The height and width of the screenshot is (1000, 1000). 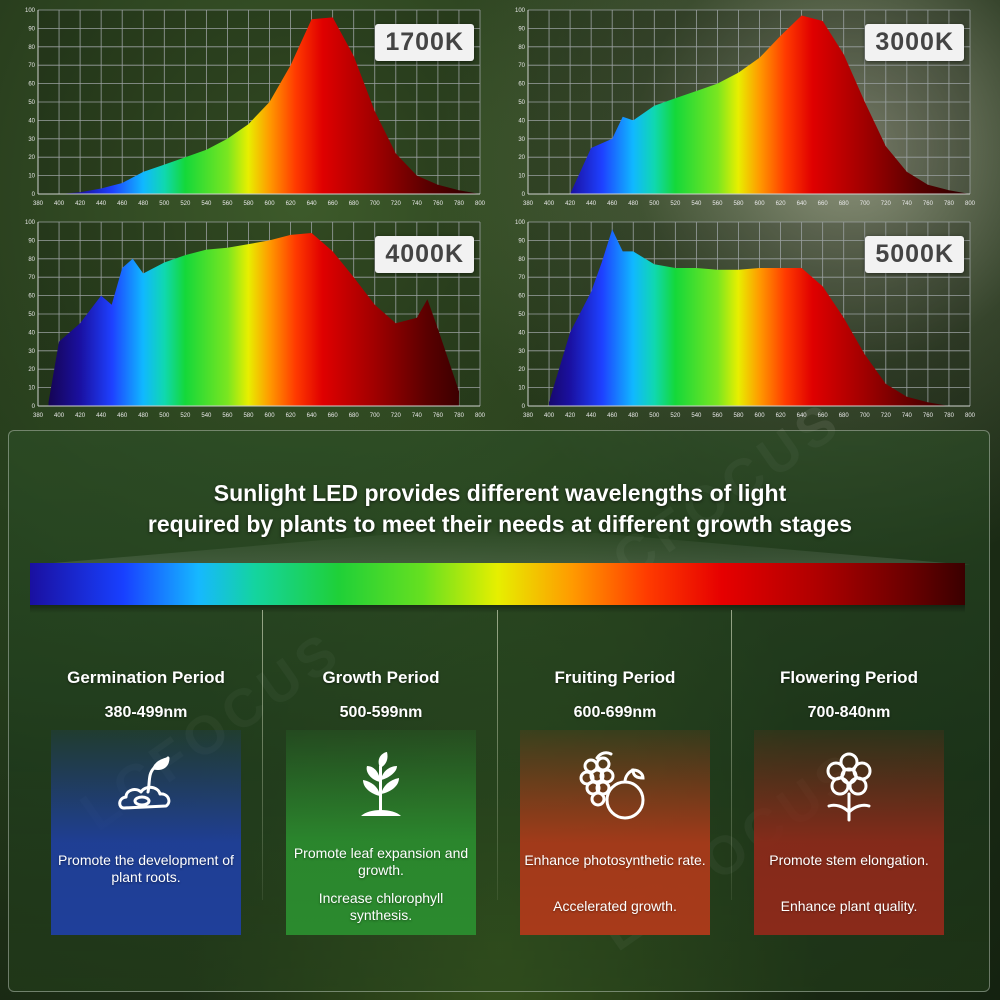 I want to click on x-tick-label: 560, so click(x=227, y=416).